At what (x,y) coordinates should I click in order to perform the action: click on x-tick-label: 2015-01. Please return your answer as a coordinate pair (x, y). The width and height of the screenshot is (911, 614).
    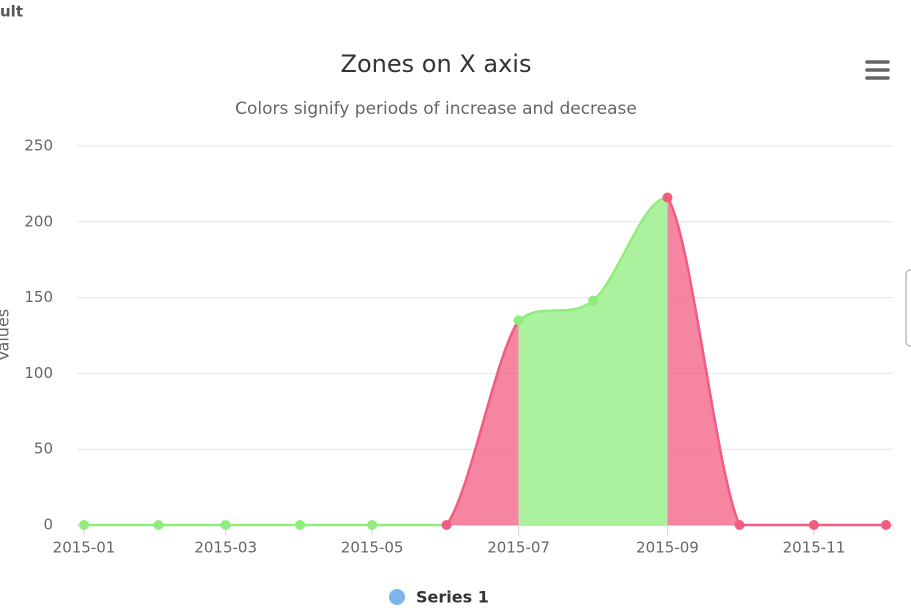
    Looking at the image, I should click on (84, 548).